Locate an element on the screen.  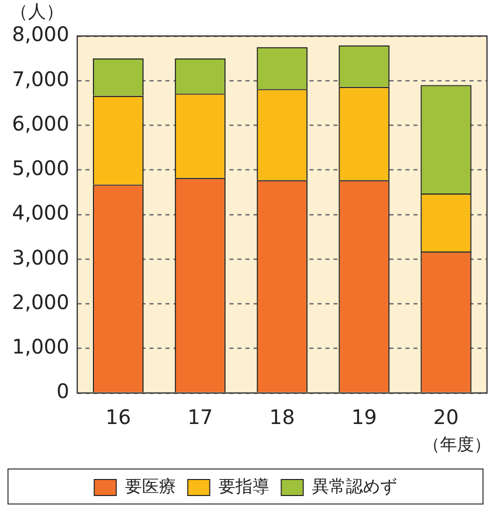
y-tick-label: 2,000 is located at coordinates (41, 302).